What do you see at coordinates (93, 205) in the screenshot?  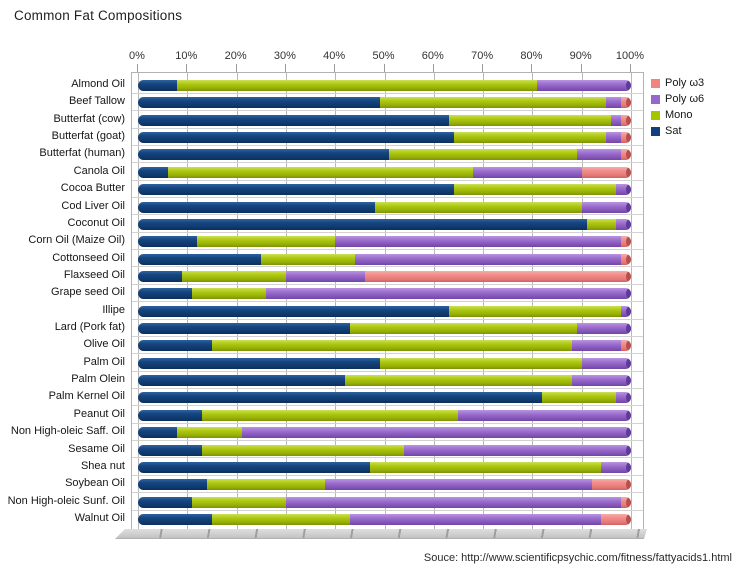 I see `category-label: Cod Liver Oil` at bounding box center [93, 205].